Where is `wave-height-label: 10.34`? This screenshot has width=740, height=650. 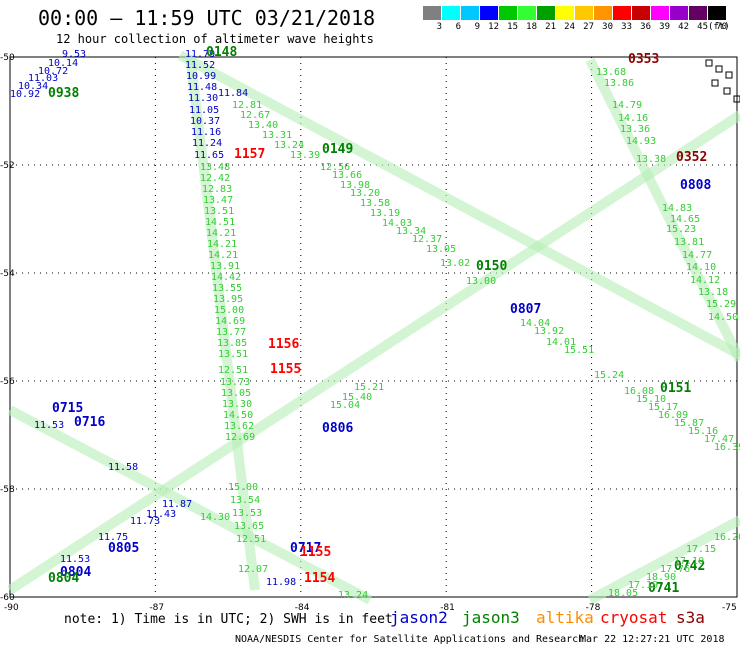
wave-height-label: 10.34 is located at coordinates (33, 86).